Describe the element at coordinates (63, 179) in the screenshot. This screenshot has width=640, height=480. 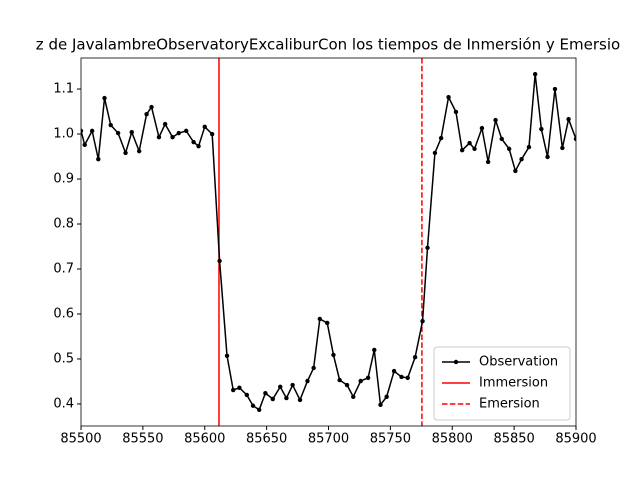
I see `y-tick-label: 0.9` at that location.